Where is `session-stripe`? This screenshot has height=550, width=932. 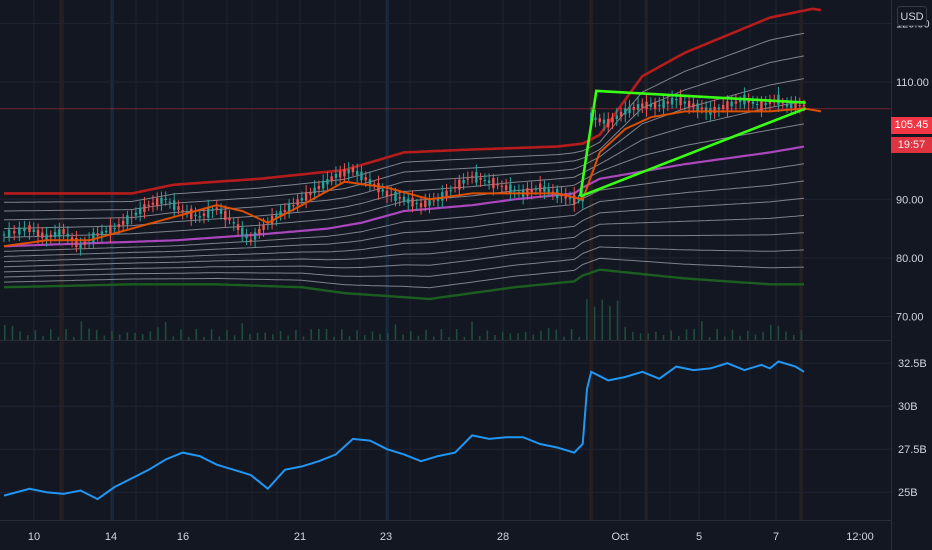 session-stripe is located at coordinates (387, 260).